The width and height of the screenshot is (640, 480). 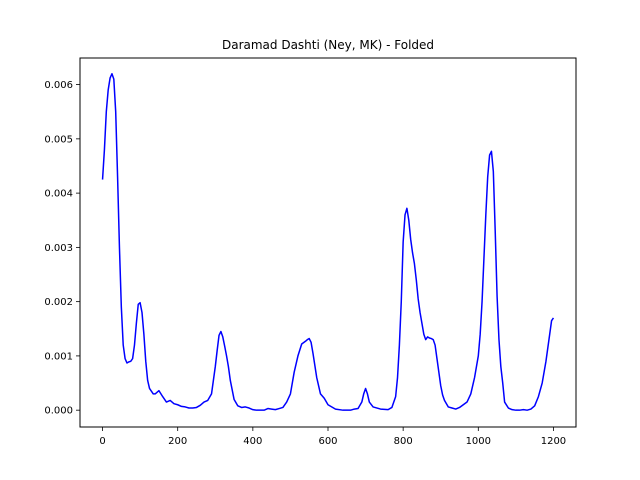 I want to click on x-tick-label: 400, so click(x=252, y=441).